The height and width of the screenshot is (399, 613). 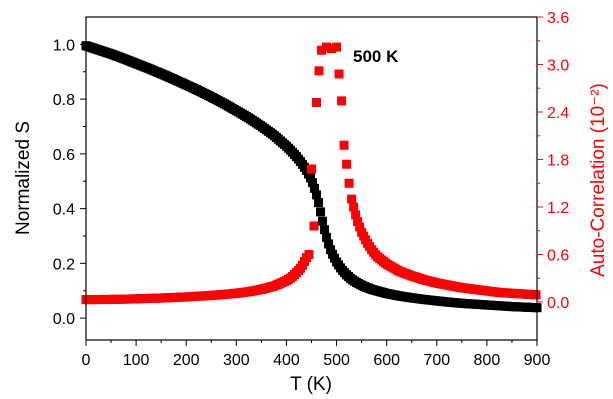 What do you see at coordinates (558, 208) in the screenshot?
I see `y2-tick-label: 1.2` at bounding box center [558, 208].